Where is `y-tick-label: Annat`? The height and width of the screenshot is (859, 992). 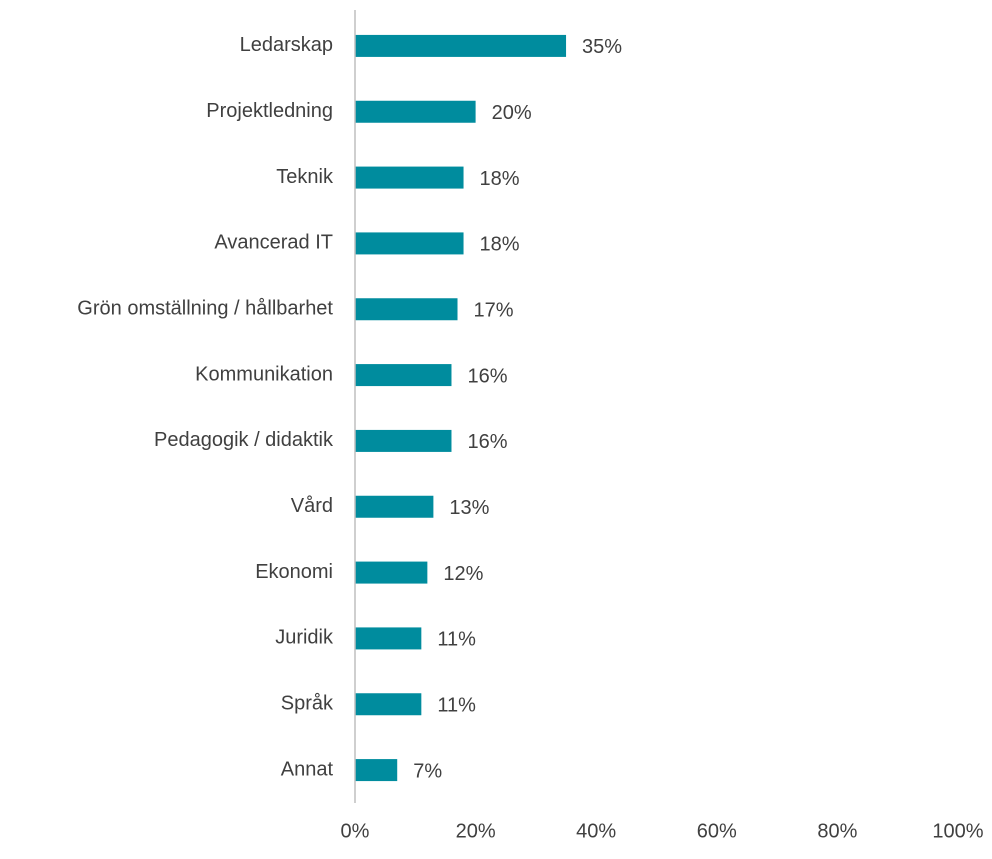 y-tick-label: Annat is located at coordinates (307, 769).